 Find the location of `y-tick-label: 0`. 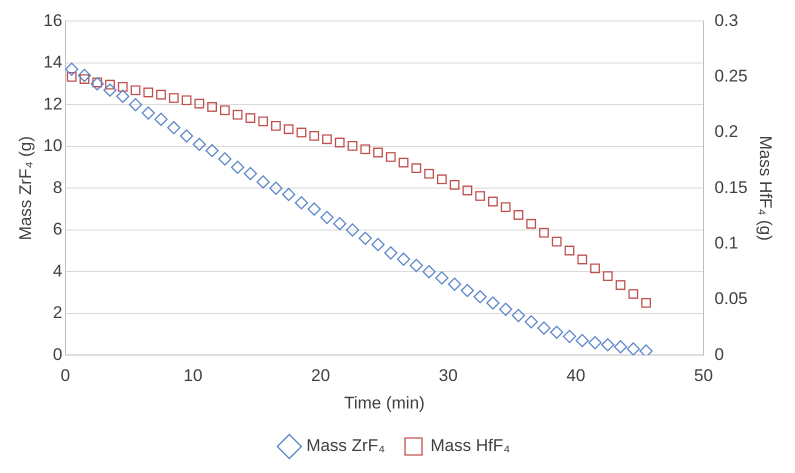

y-tick-label: 0 is located at coordinates (57, 354).